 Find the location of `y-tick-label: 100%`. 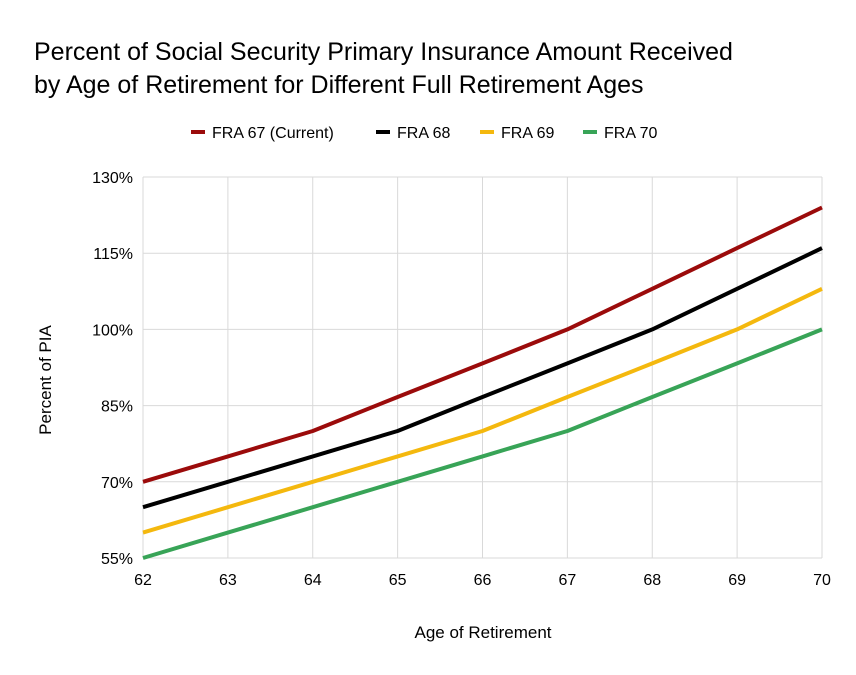

y-tick-label: 100% is located at coordinates (112, 330).